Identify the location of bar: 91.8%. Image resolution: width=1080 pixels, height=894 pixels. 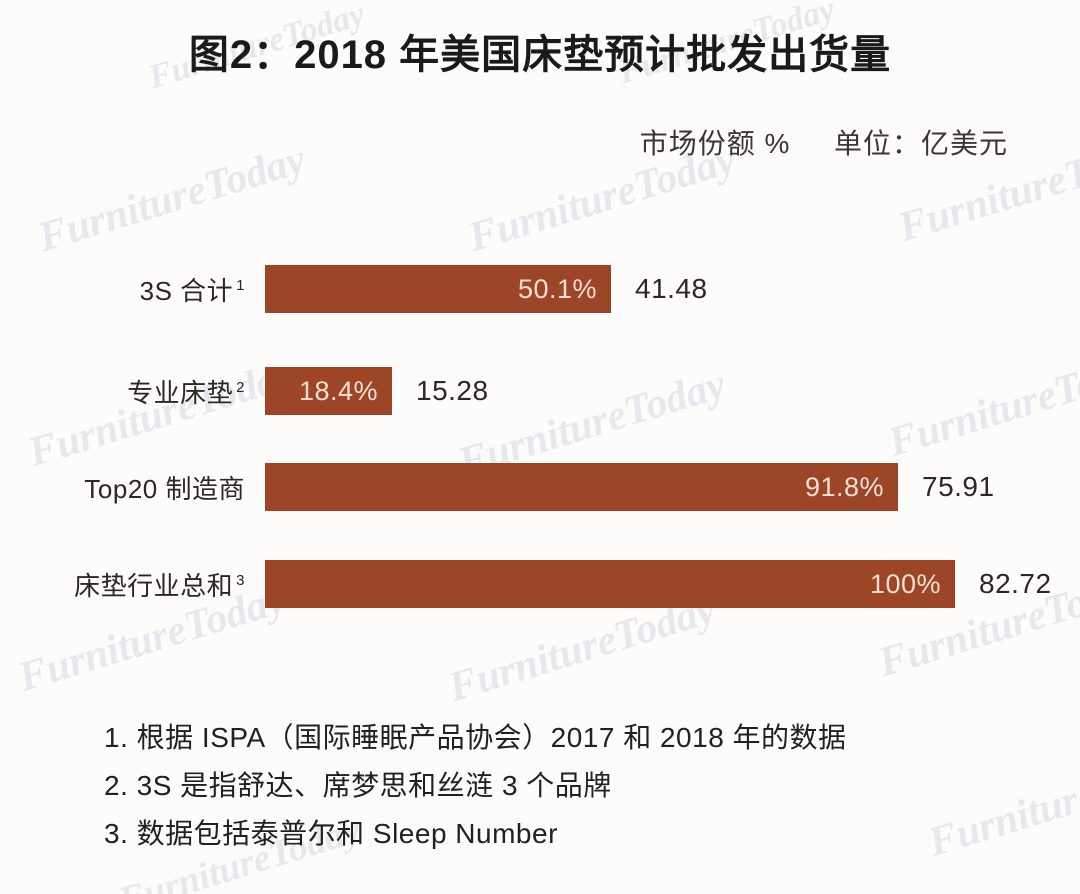
(581, 487).